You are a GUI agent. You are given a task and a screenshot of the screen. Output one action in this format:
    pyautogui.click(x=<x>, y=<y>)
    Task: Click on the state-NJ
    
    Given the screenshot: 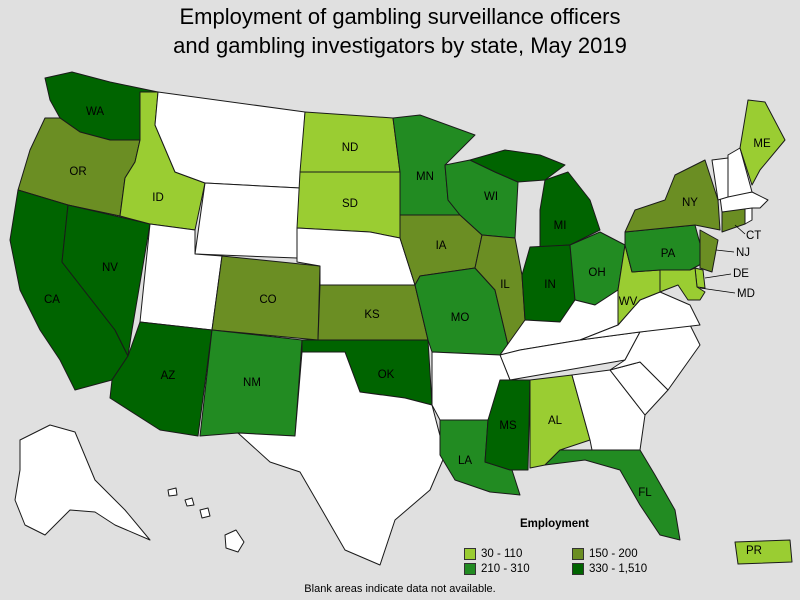 What is the action you would take?
    pyautogui.click(x=709, y=251)
    